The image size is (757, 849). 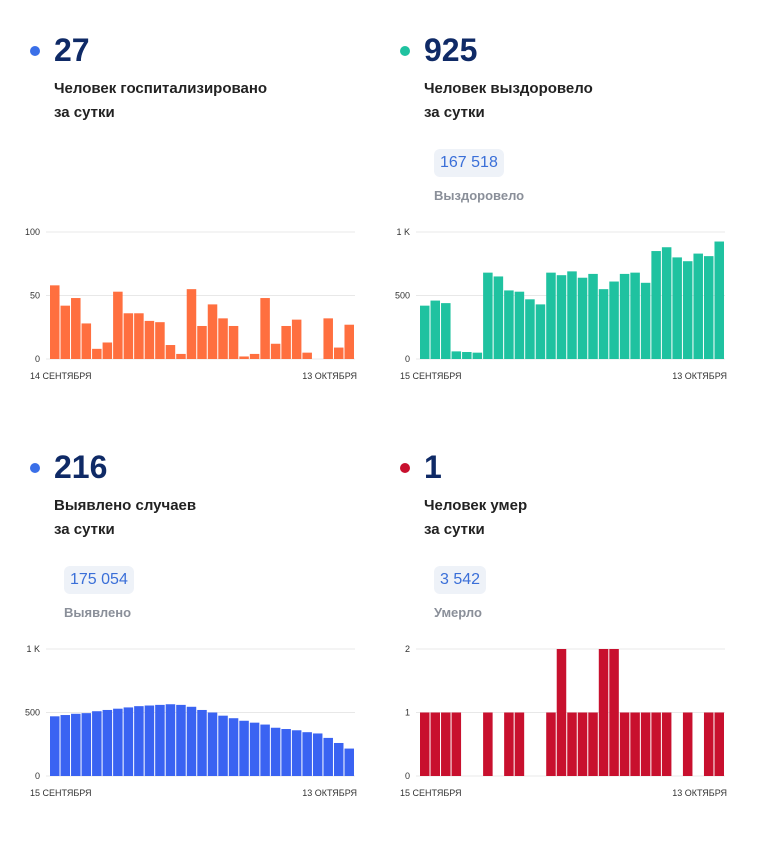 What do you see at coordinates (191, 304) in the screenshot?
I see `hospitalized-chart: 0 50 100 14 СЕНТЯБРЯ 13 ОКТЯБРЯ` at bounding box center [191, 304].